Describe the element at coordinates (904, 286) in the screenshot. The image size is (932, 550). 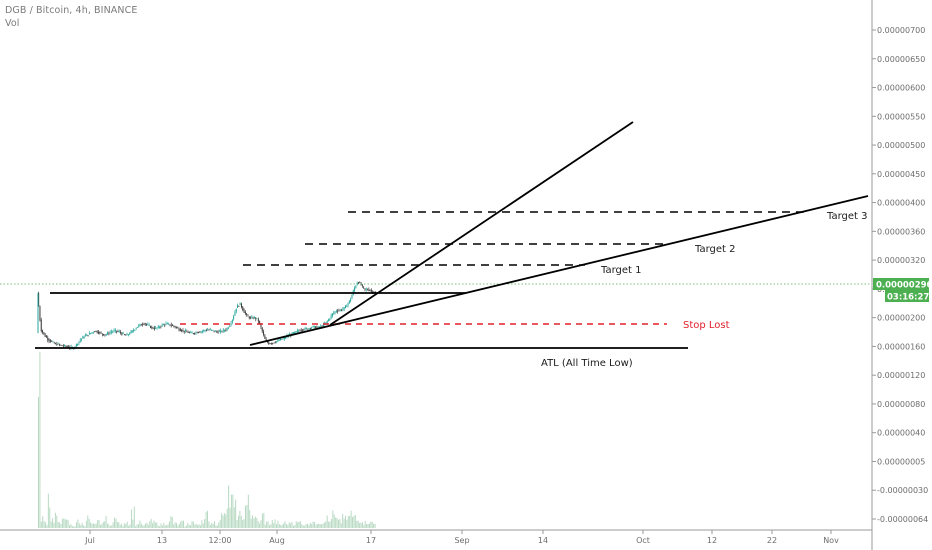
I see `last-price-value: 0.00000296` at that location.